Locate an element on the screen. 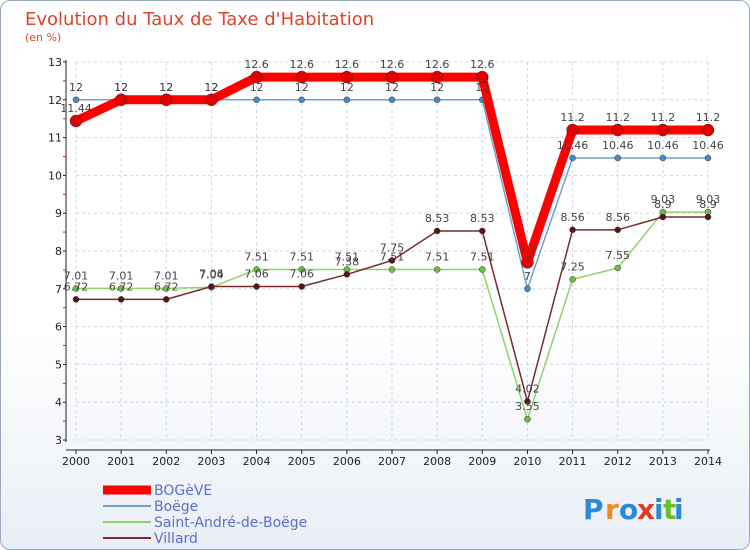 Image resolution: width=750 pixels, height=550 pixels. legend-label: Saint-André-de-Boëge is located at coordinates (230, 523).